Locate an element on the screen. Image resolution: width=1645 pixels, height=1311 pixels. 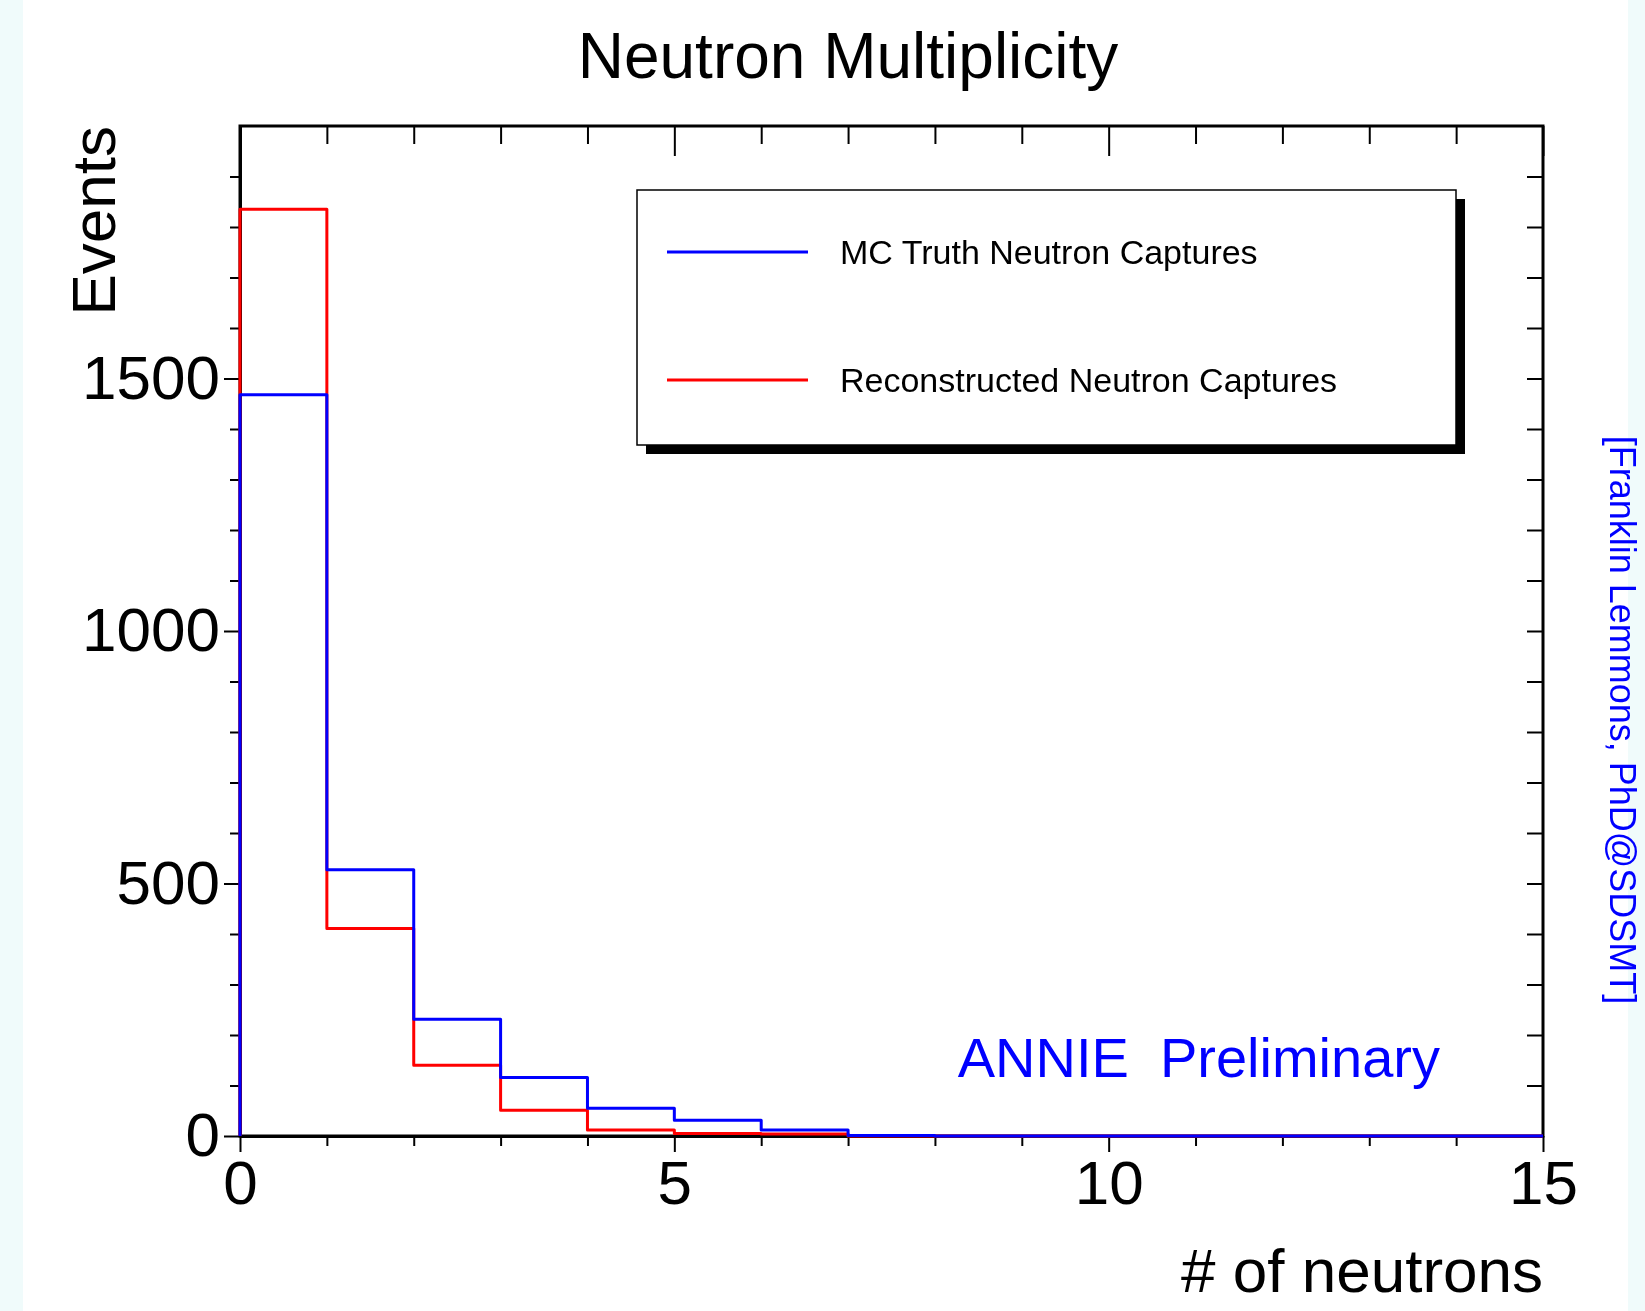
y-tick-label: 500 is located at coordinates (168, 882).